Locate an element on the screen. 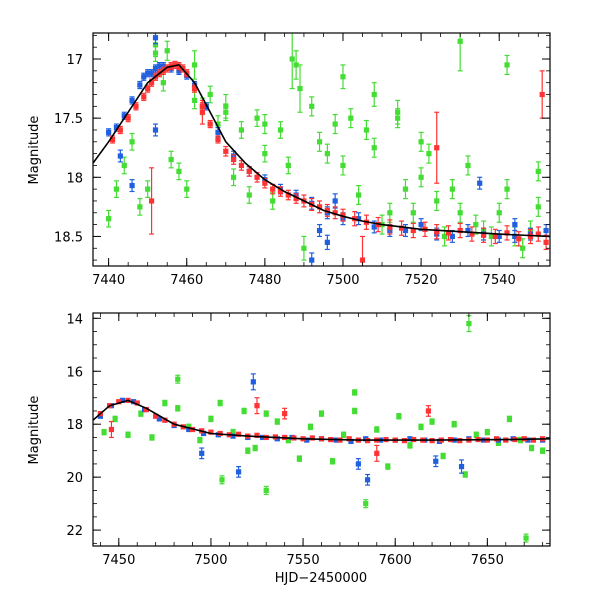  top-x-tick-label: 7540 is located at coordinates (499, 280).